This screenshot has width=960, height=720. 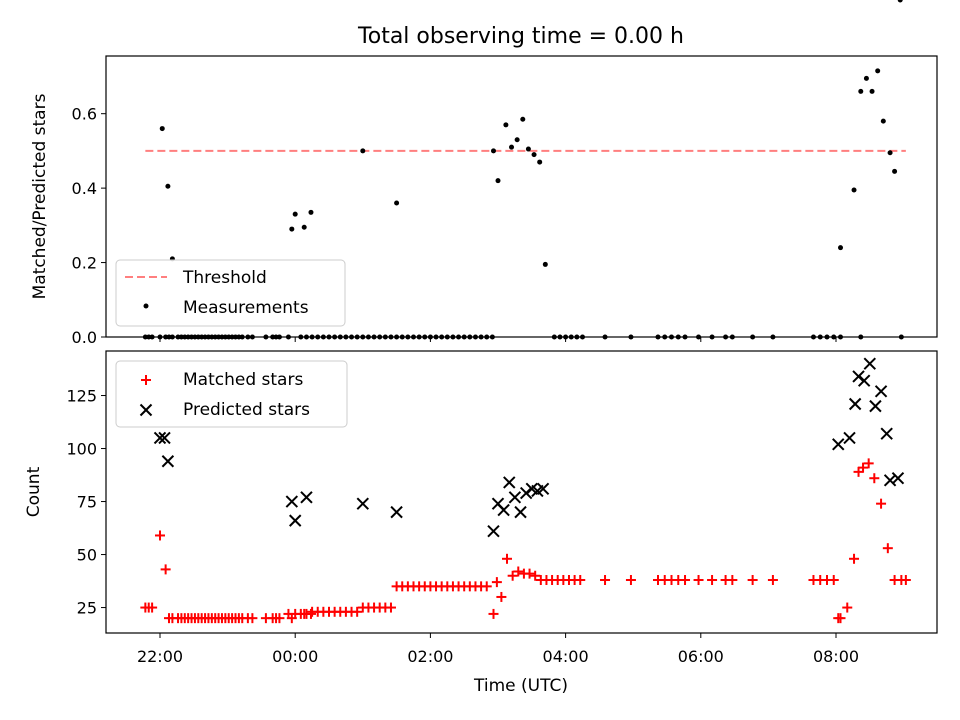 I want to click on y-tick-label: 75, so click(x=87, y=502).